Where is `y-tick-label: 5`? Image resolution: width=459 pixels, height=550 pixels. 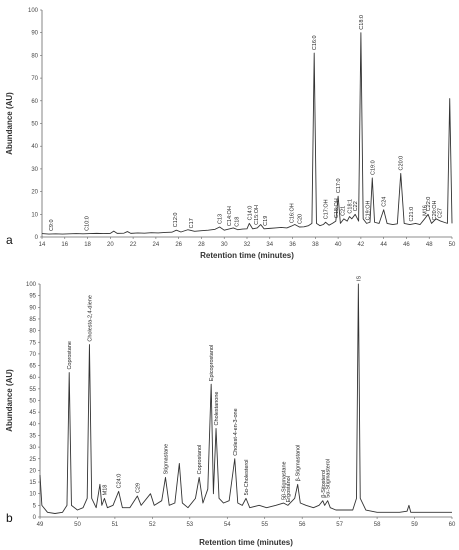
y-tick-label: 5 is located at coordinates (35, 506).